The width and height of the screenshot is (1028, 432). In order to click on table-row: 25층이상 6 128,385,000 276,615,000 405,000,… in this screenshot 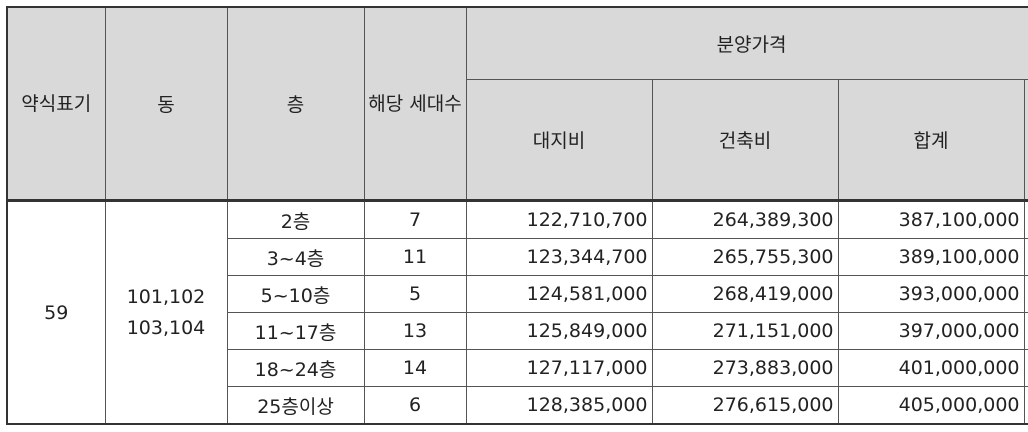, I will do `click(517, 405)`.